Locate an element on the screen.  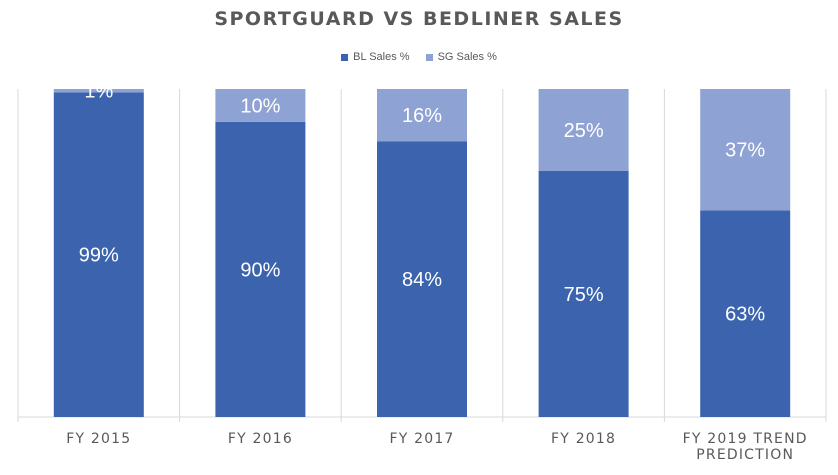
data-label-sg: 25% is located at coordinates (584, 131).